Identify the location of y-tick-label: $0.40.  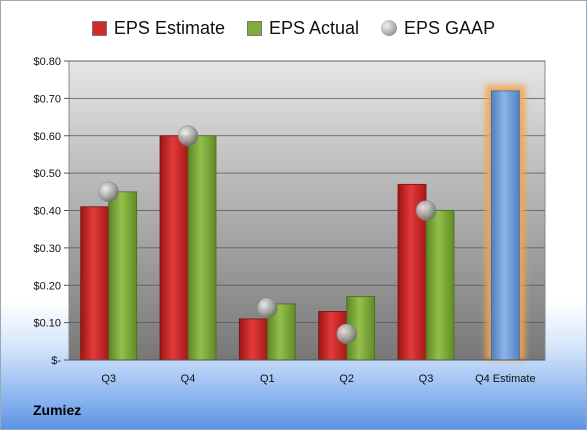
(47, 212).